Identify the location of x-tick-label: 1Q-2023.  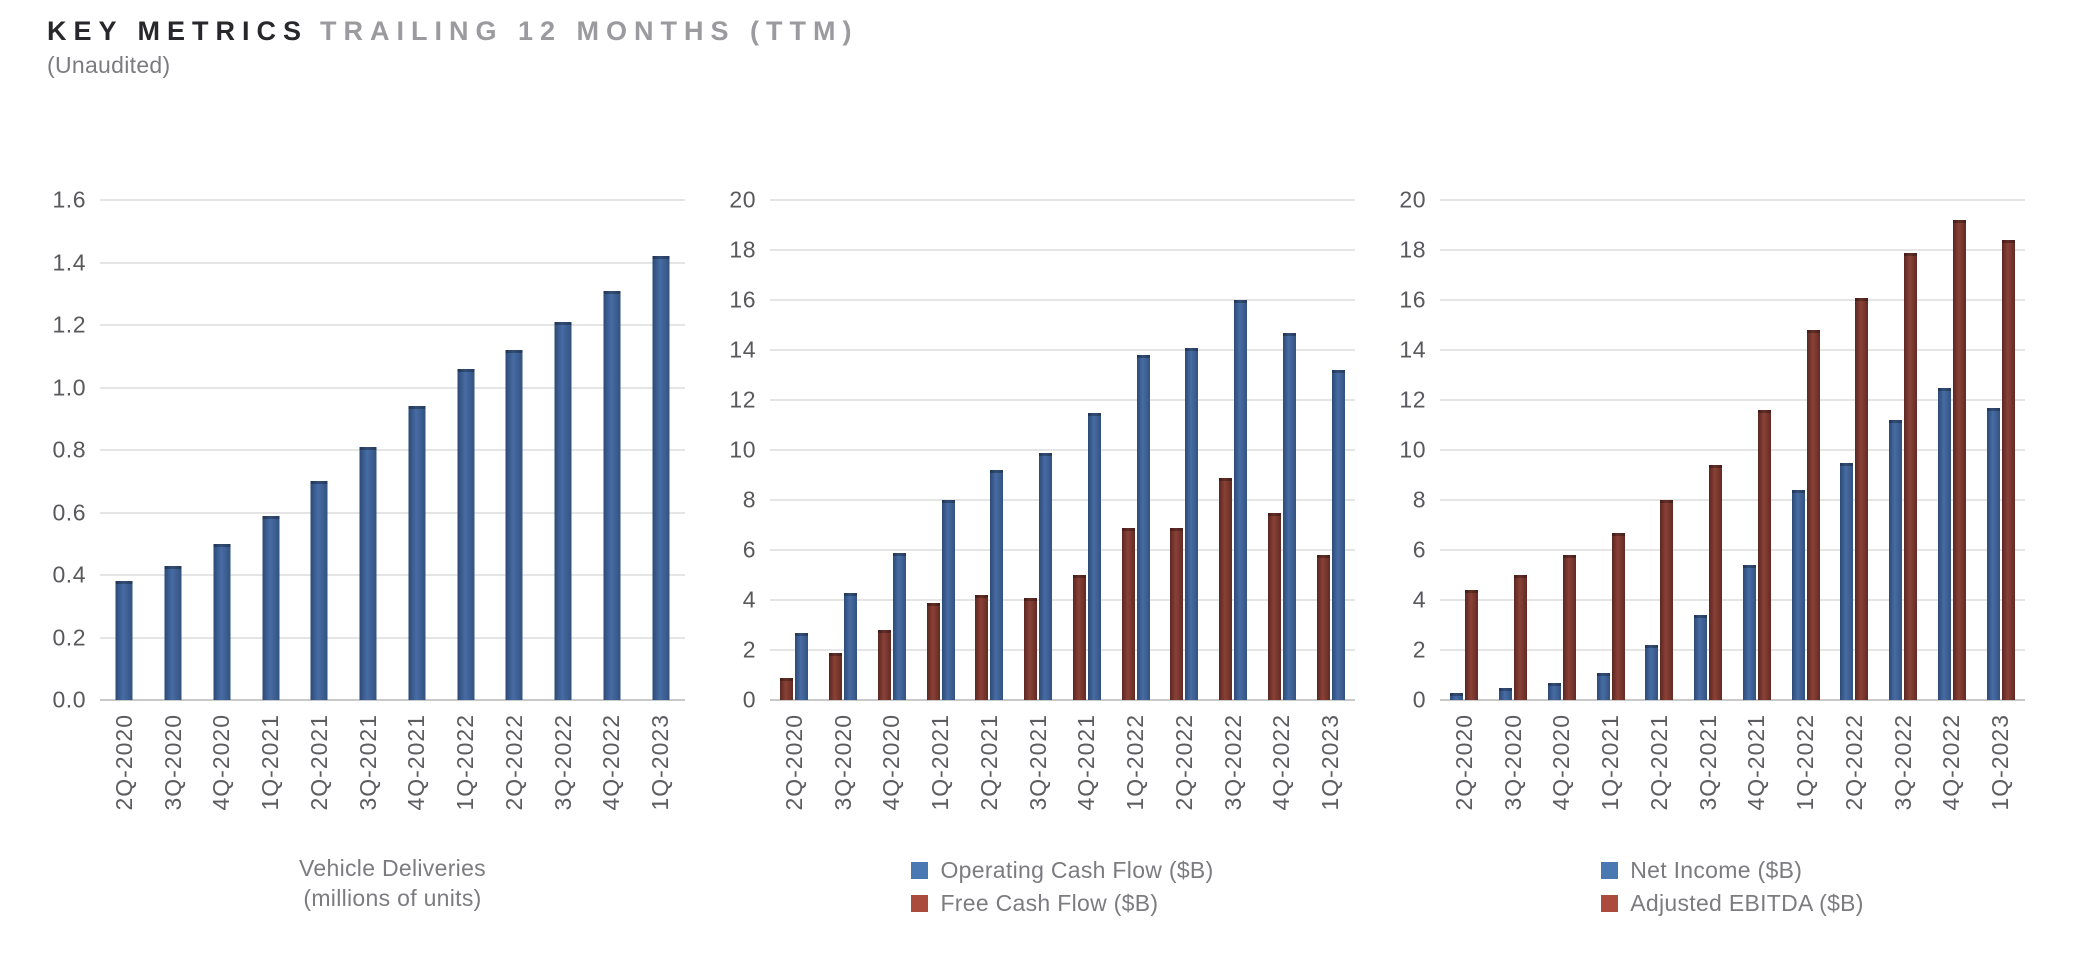
(660, 762).